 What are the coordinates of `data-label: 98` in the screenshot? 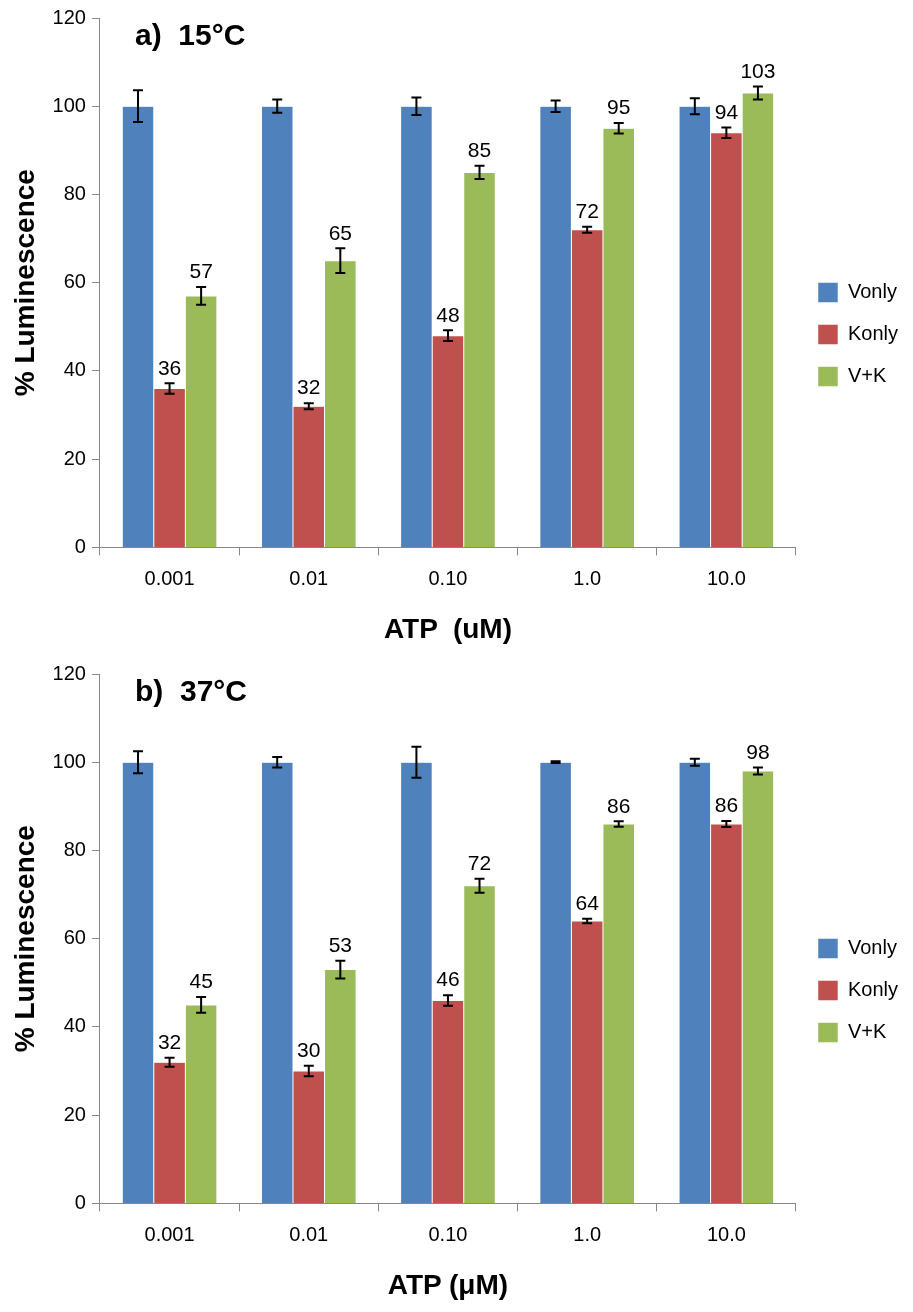 It's located at (758, 751).